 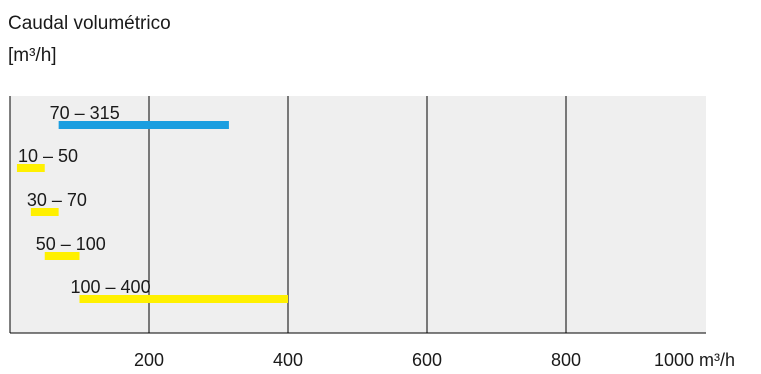 I want to click on x-tick-label-200: 200, so click(x=149, y=360).